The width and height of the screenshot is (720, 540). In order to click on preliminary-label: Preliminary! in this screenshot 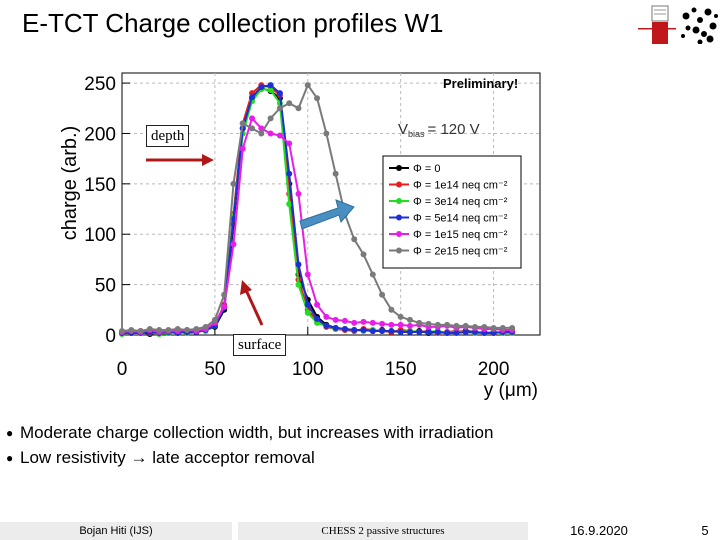, I will do `click(481, 83)`.